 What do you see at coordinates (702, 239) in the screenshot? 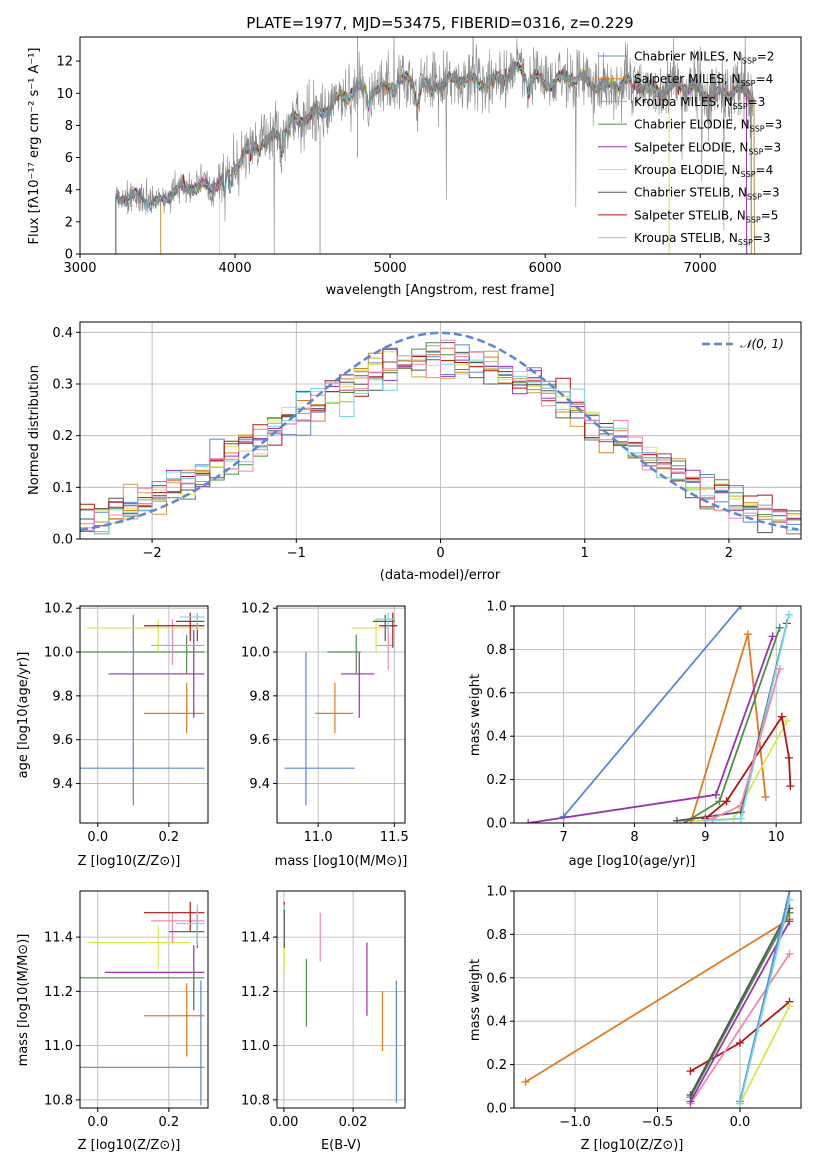
I see `legend-label: Kroupa STELIB, NSSP=3` at bounding box center [702, 239].